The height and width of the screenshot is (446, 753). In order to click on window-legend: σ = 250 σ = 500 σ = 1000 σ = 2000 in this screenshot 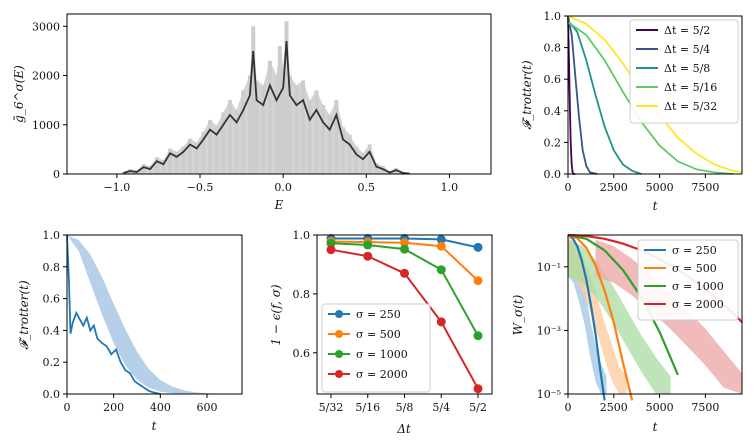, I will do `click(688, 280)`.